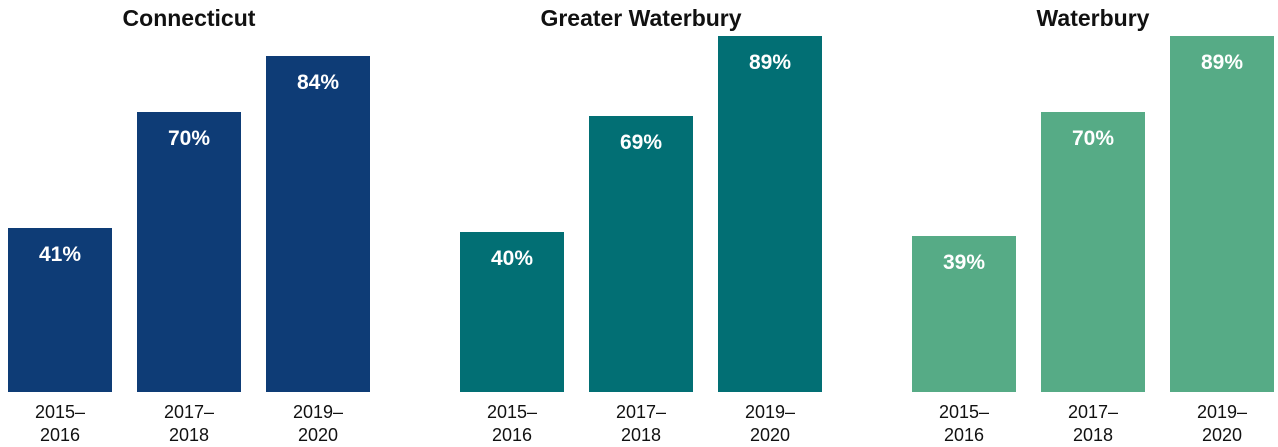 The width and height of the screenshot is (1278, 447). Describe the element at coordinates (189, 18) in the screenshot. I see `chart-title: Connecticut` at that location.